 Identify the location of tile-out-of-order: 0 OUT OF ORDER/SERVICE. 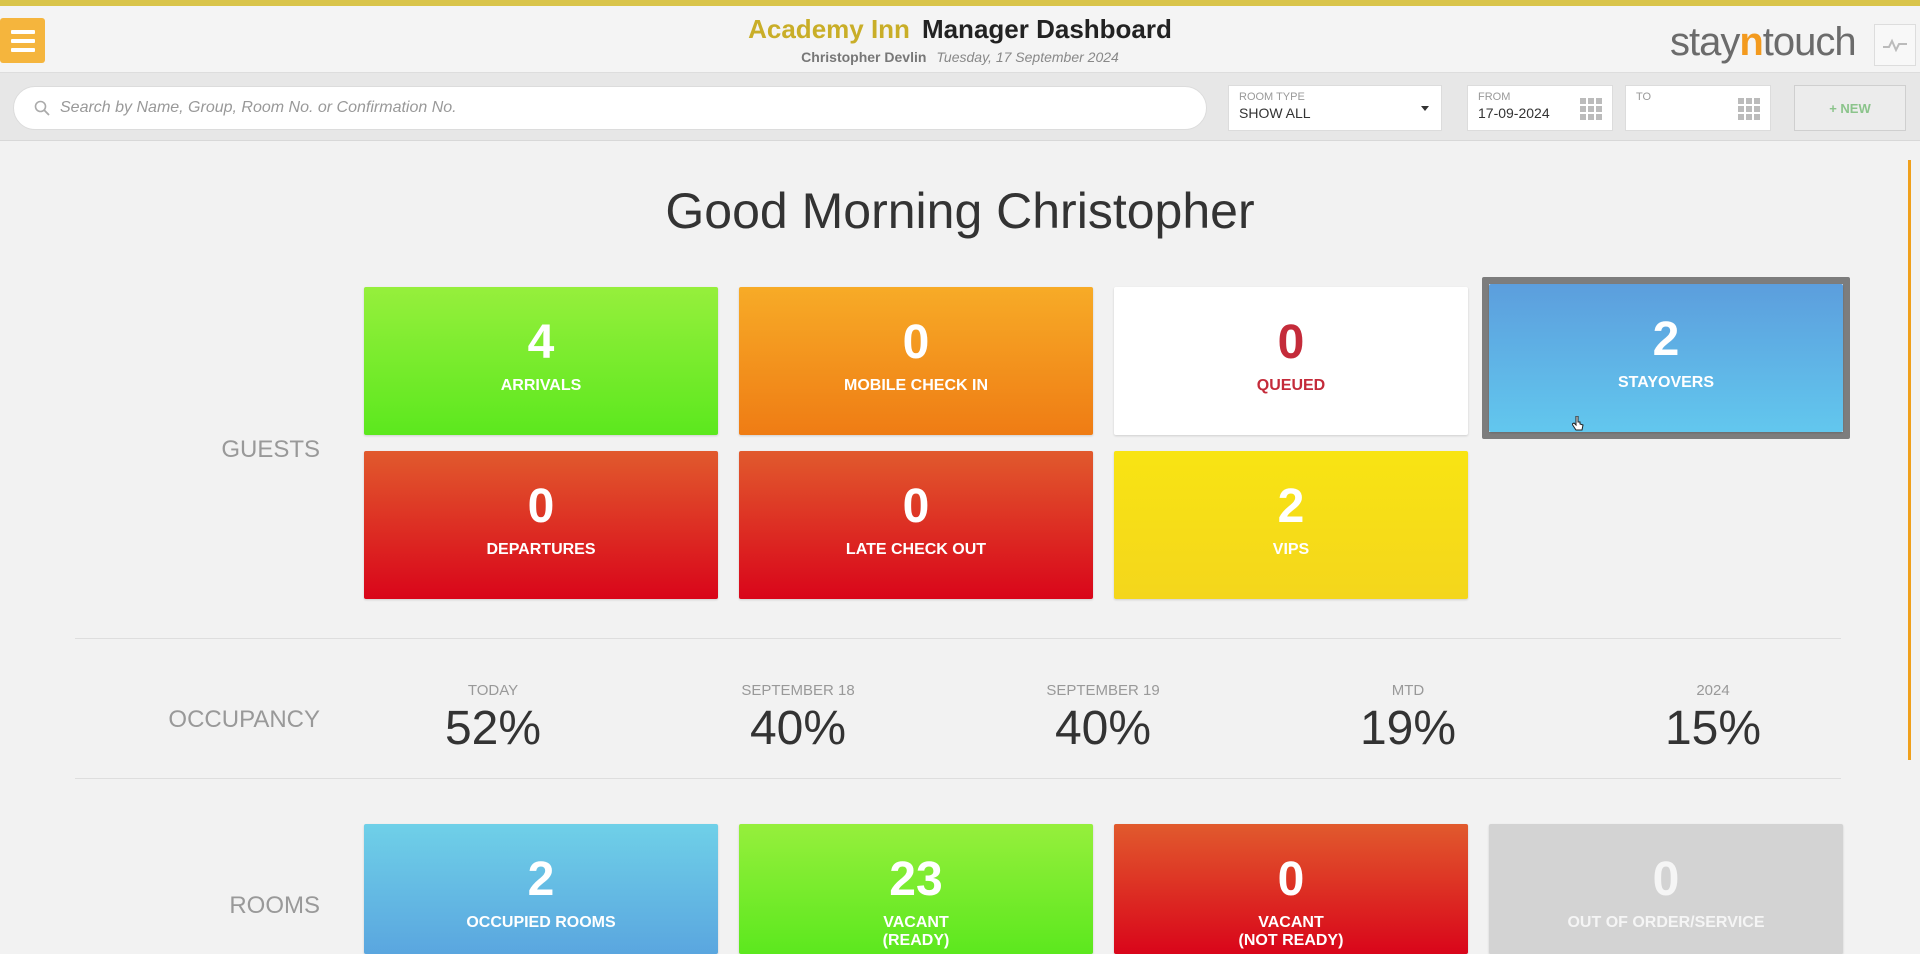
(1666, 889).